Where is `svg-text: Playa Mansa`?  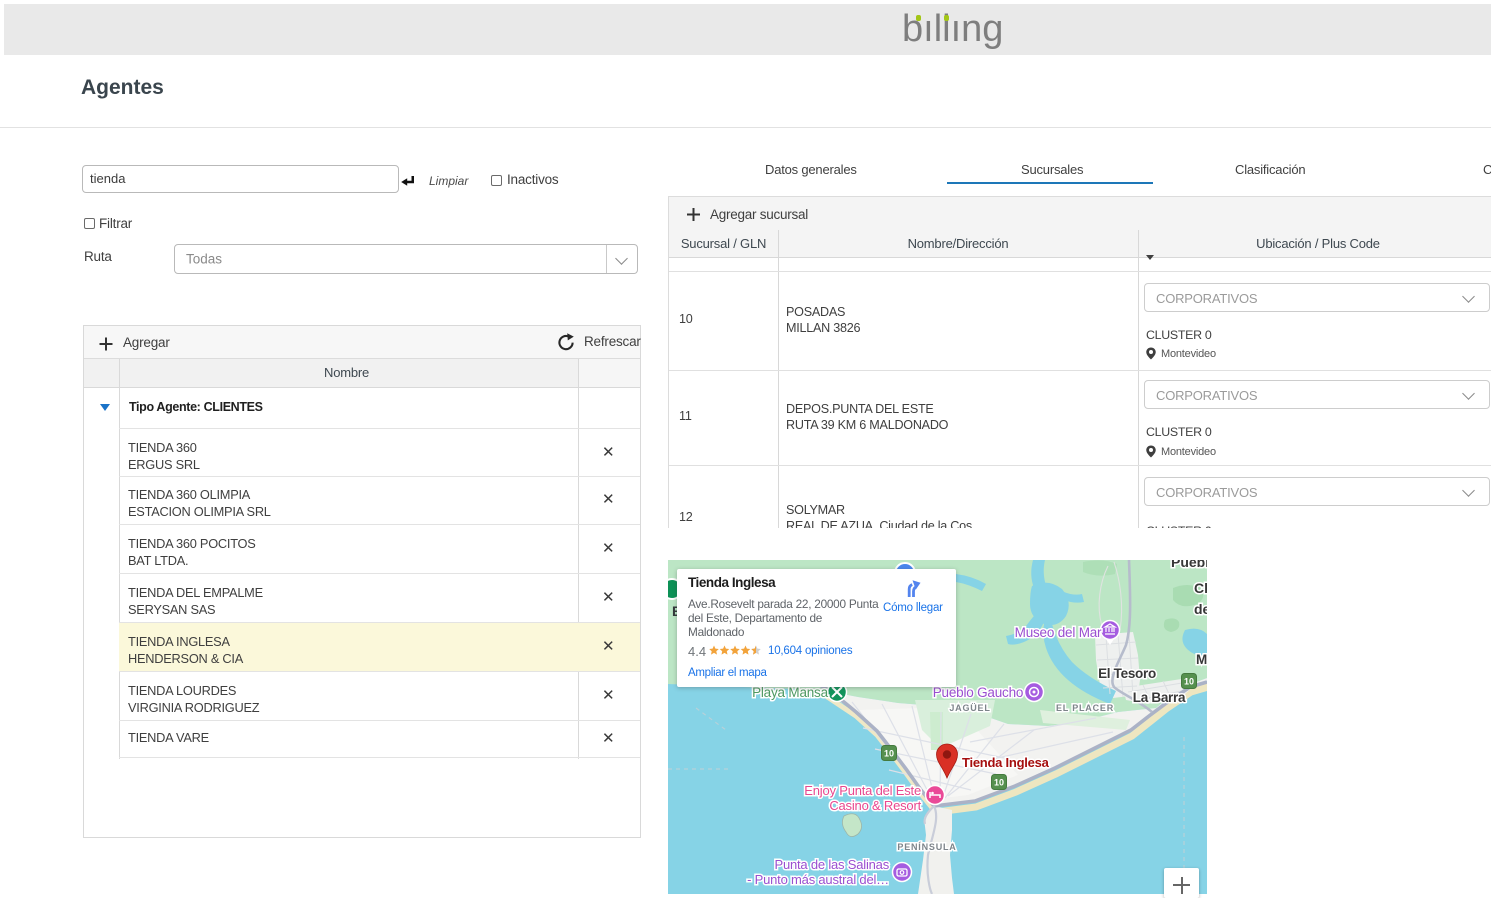 svg-text: Playa Mansa is located at coordinates (790, 692).